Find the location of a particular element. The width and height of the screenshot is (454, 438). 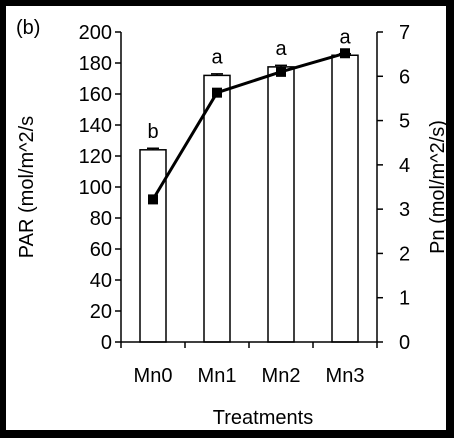

x-tick-label: Mn0 is located at coordinates (153, 376).